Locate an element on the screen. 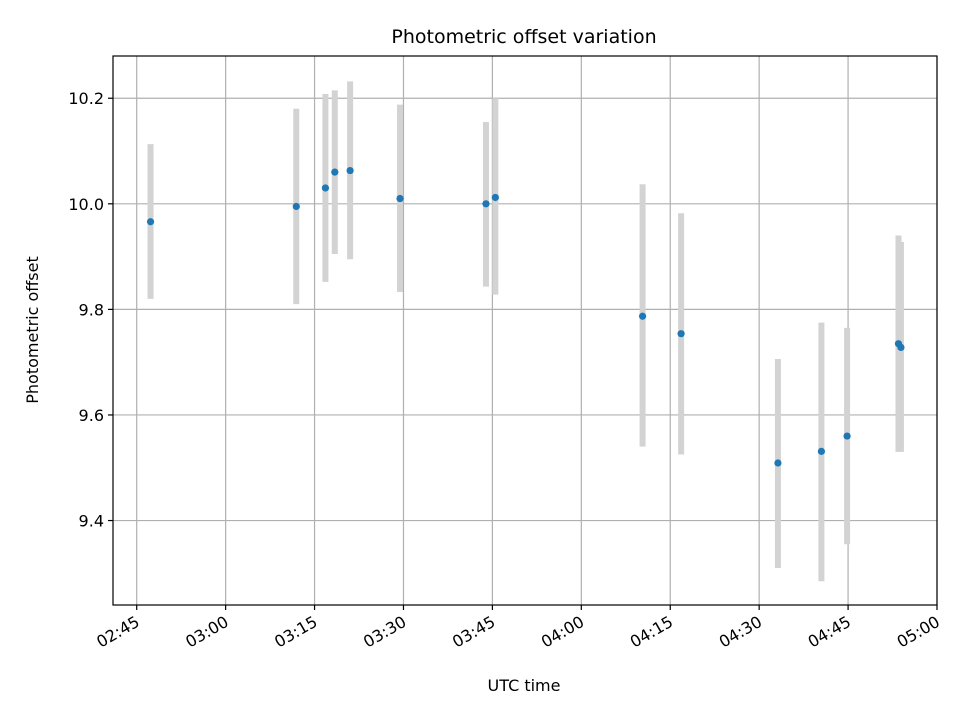 The image size is (960, 720). x-tick-label: 03:30 is located at coordinates (384, 632).